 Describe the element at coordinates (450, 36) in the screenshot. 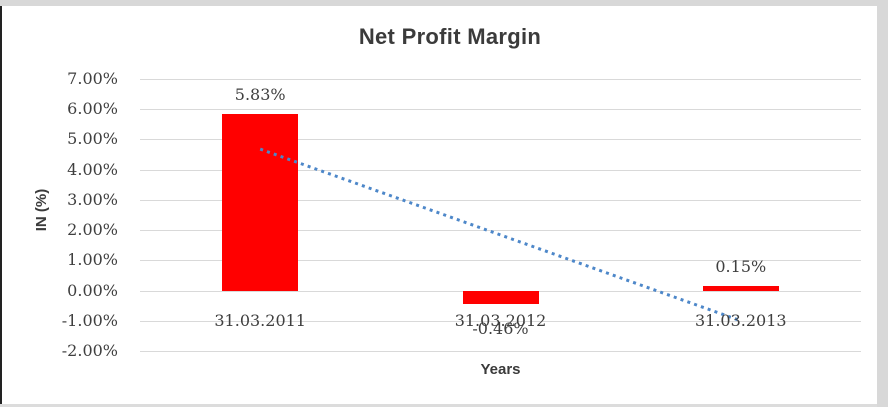

I see `chart-title: Net Profit Margin` at that location.